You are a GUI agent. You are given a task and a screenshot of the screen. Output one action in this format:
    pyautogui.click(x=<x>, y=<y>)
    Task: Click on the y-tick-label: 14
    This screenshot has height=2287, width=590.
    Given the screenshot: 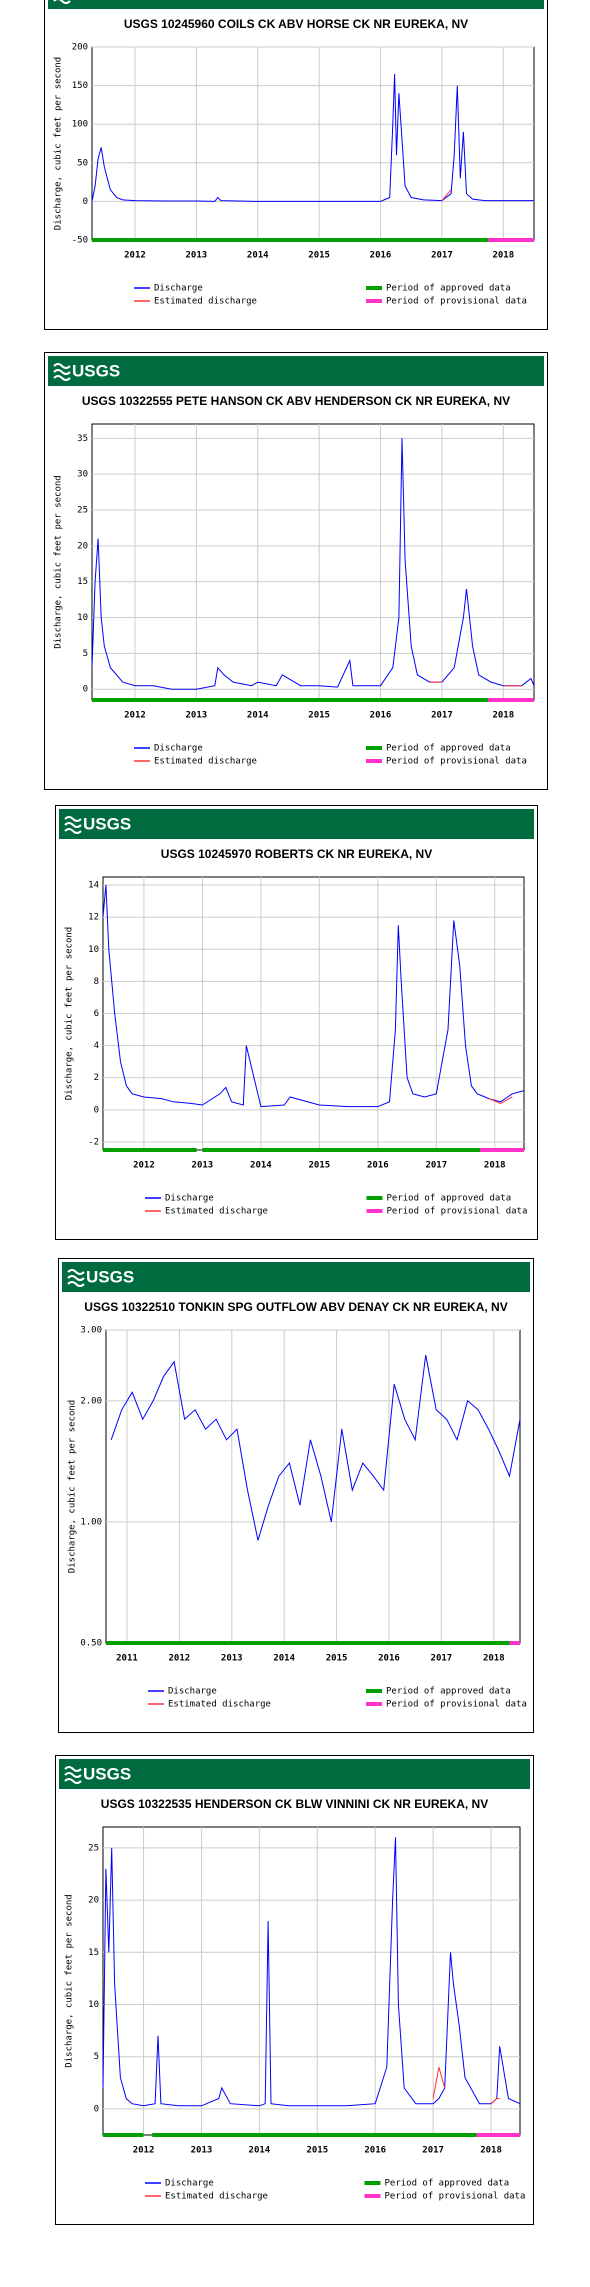 What is the action you would take?
    pyautogui.click(x=93, y=886)
    